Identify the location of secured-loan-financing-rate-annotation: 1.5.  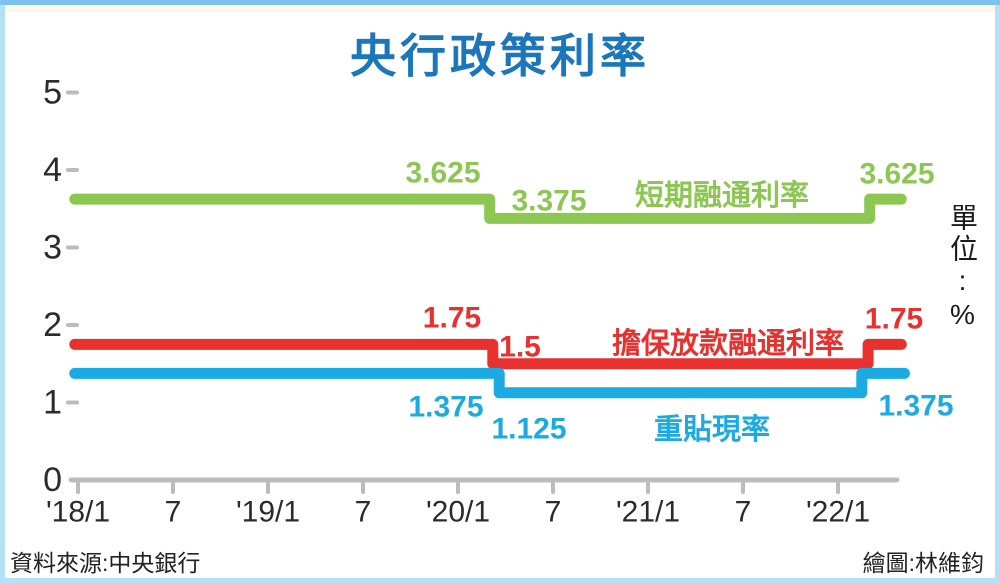
(520, 347).